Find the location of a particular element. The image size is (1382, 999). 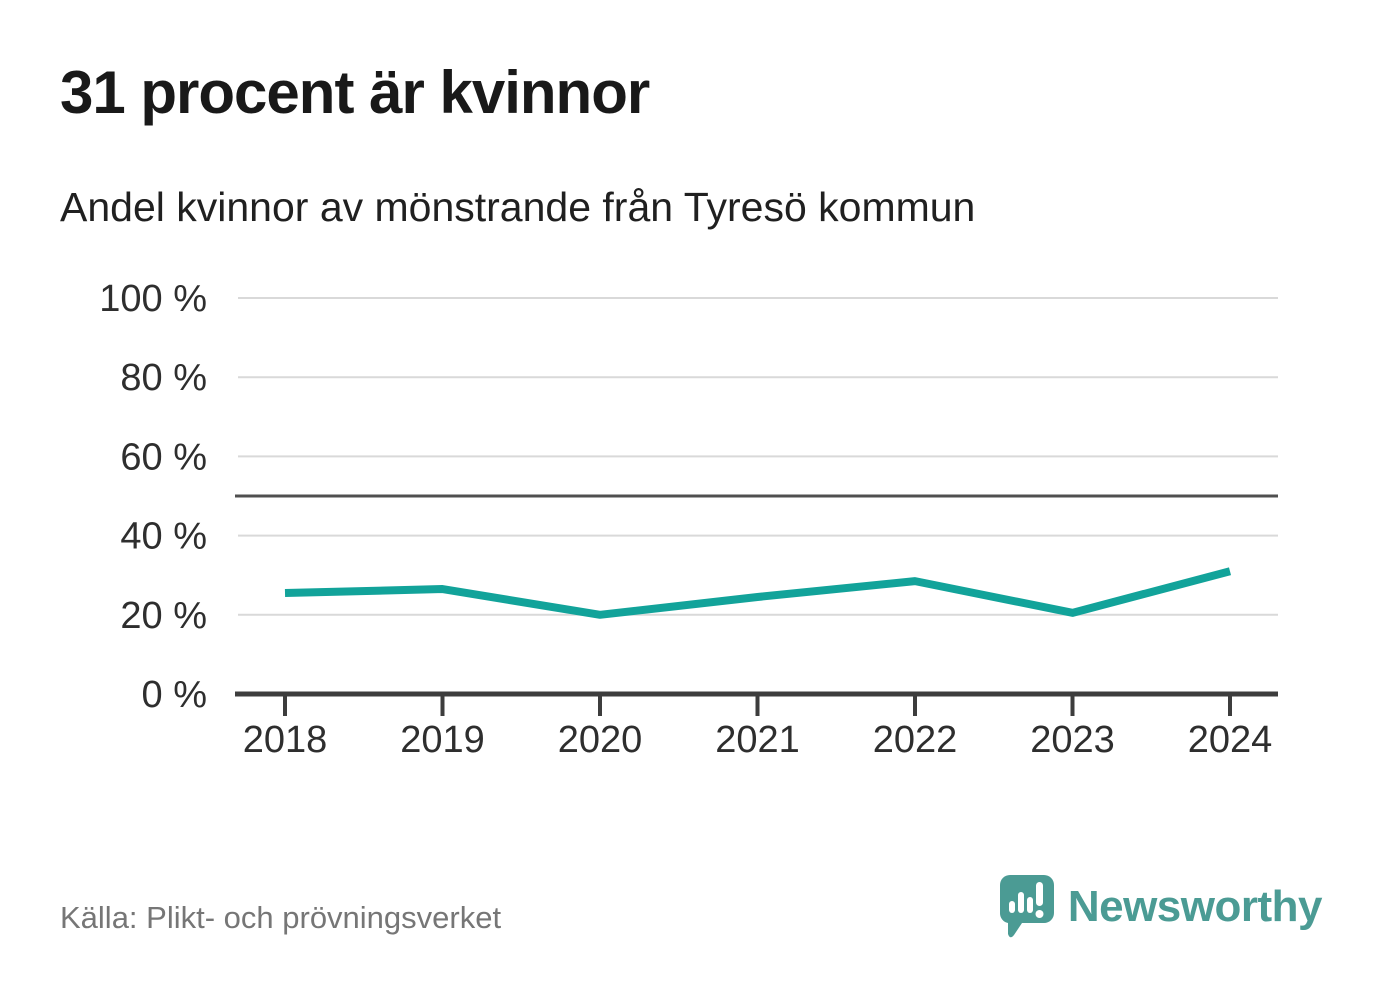

x-tick-label-2021: 2021 is located at coordinates (757, 740).